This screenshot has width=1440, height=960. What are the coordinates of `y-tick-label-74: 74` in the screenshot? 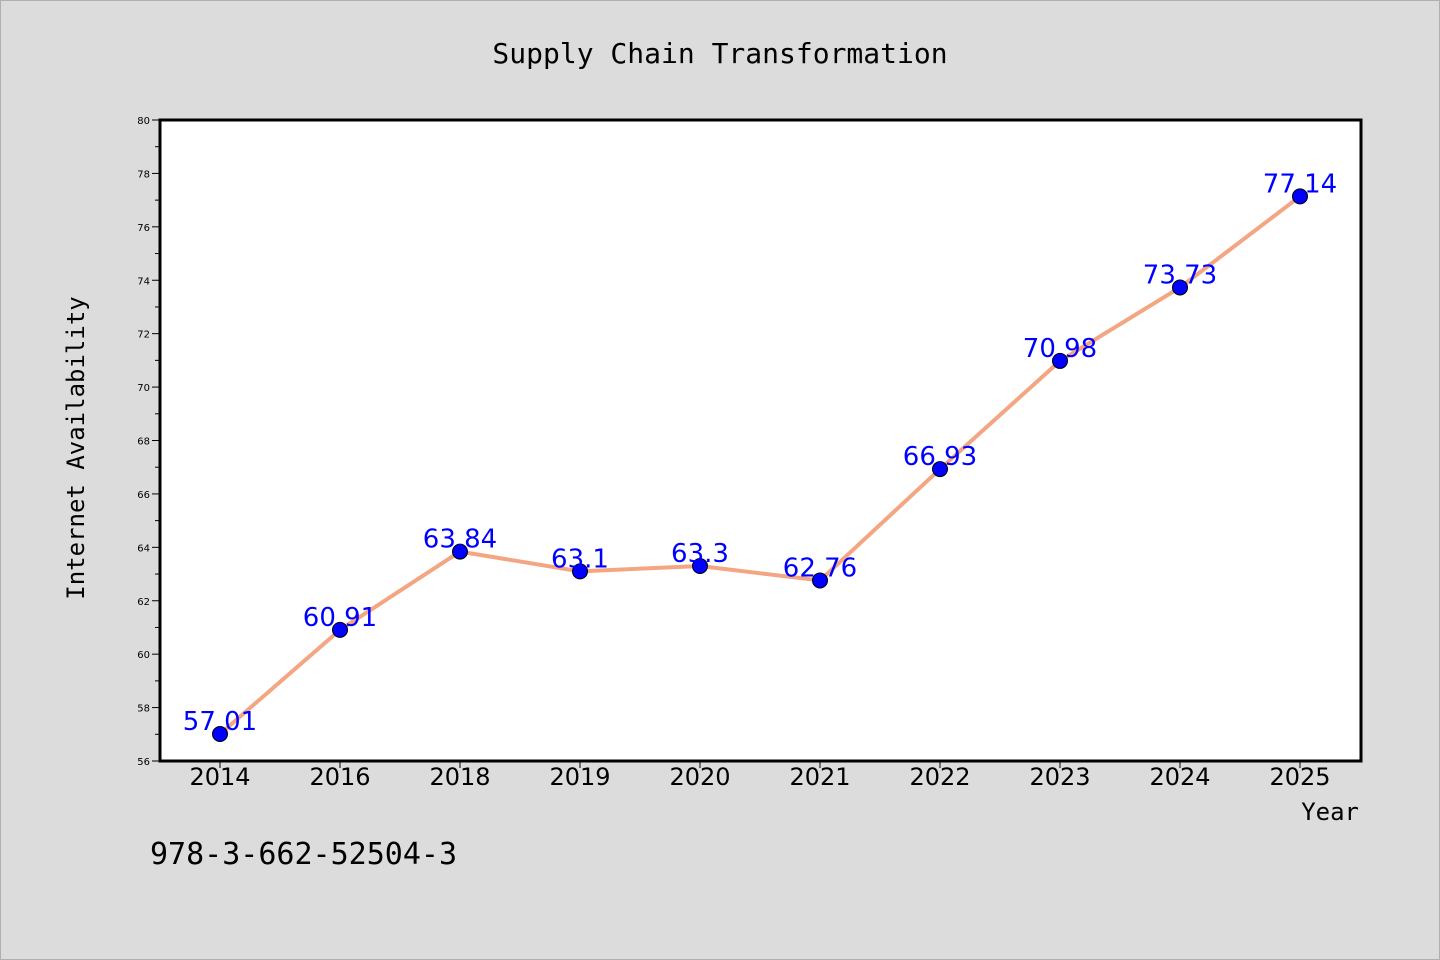 It's located at (143, 281).